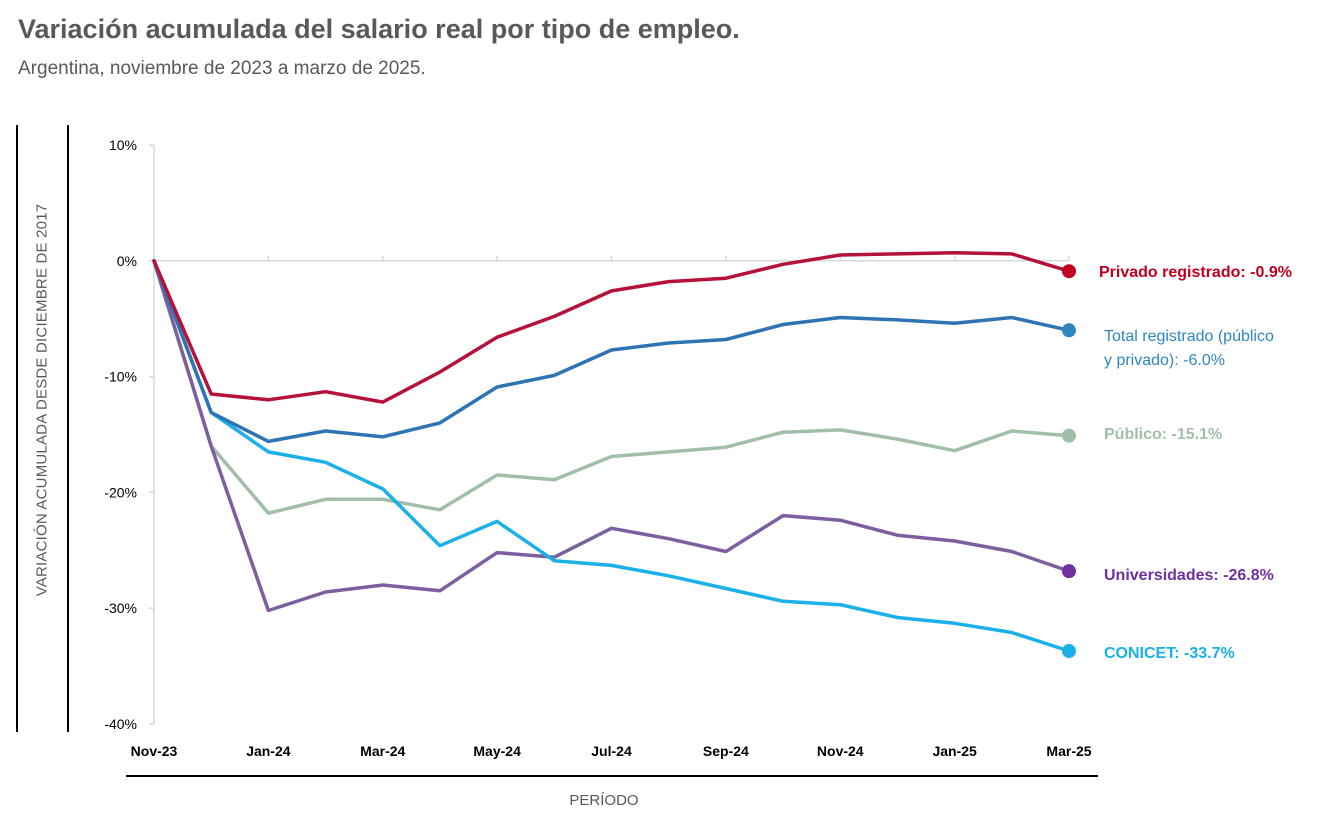 This screenshot has height=818, width=1326. I want to click on series-label-publico: Público: -15.1%, so click(1163, 435).